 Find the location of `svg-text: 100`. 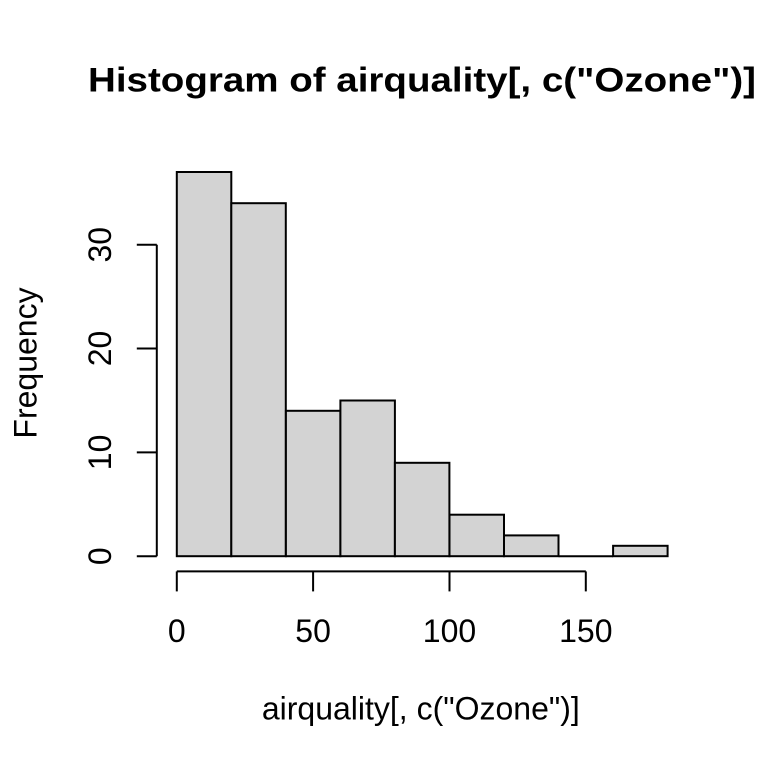

svg-text: 100 is located at coordinates (449, 631).